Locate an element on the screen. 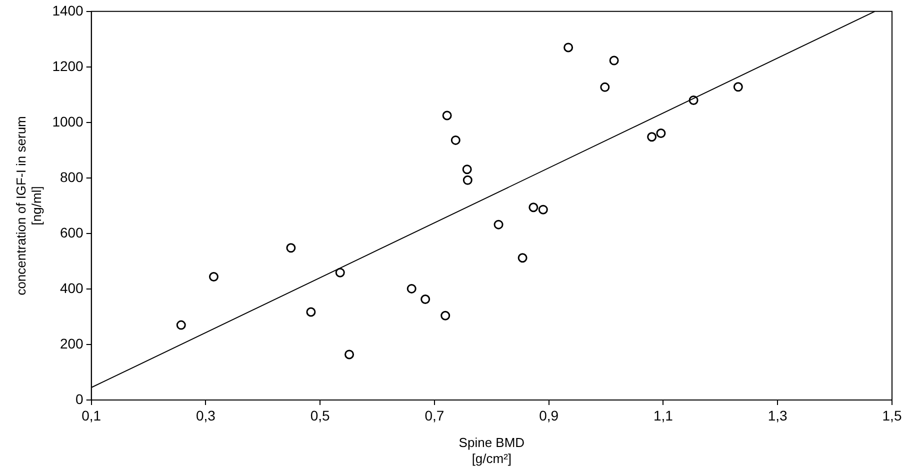 The image size is (907, 476). y-axis-title: concentration of IGF-I in serum [ng/ml] is located at coordinates (28, 206).